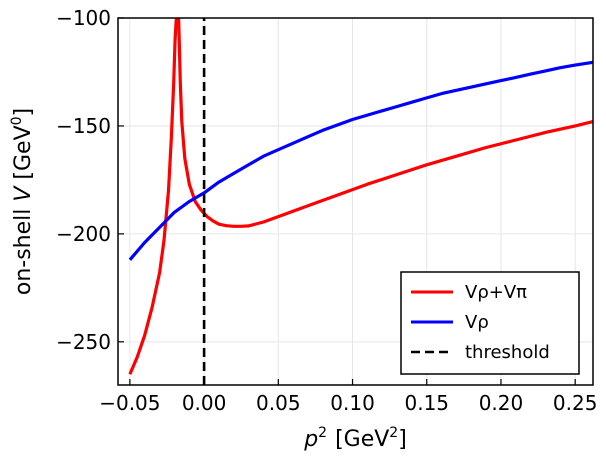 The image size is (606, 462). I want to click on series-vrho-vpi-line, so click(153, 196).